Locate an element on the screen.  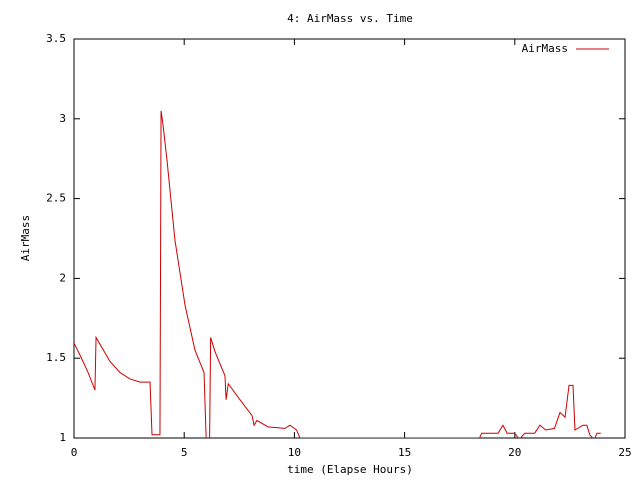
x-tick-label: 20 is located at coordinates (514, 452).